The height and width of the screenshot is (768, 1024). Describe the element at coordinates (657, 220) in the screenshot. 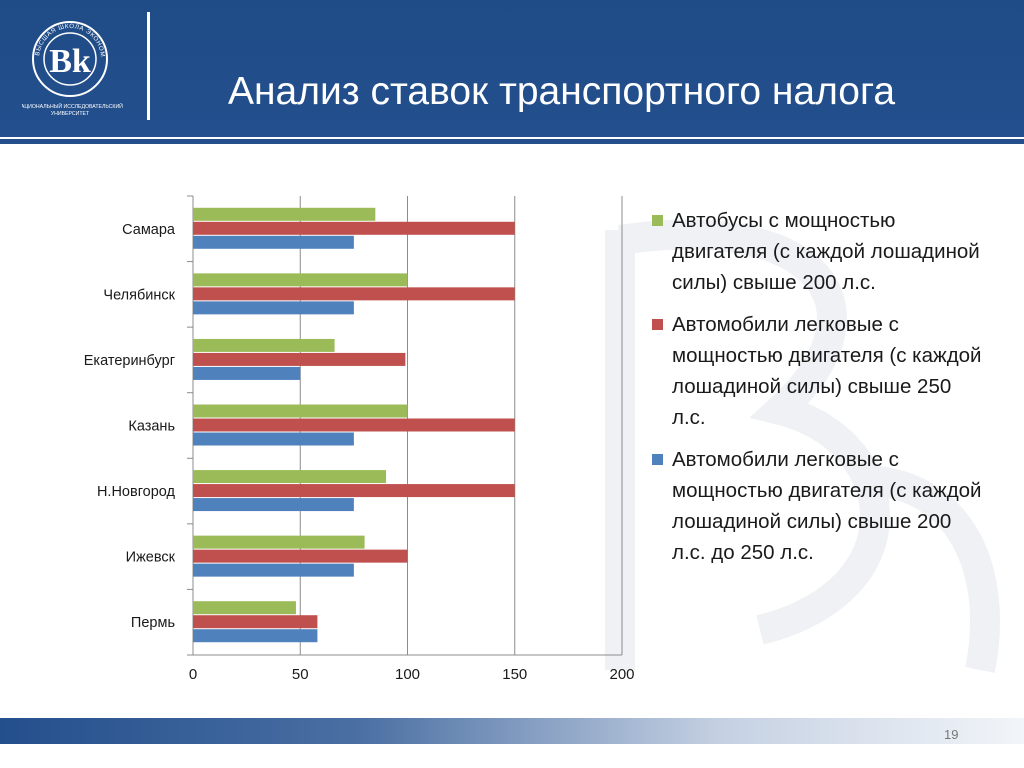

I see `legend-swatch-green` at that location.